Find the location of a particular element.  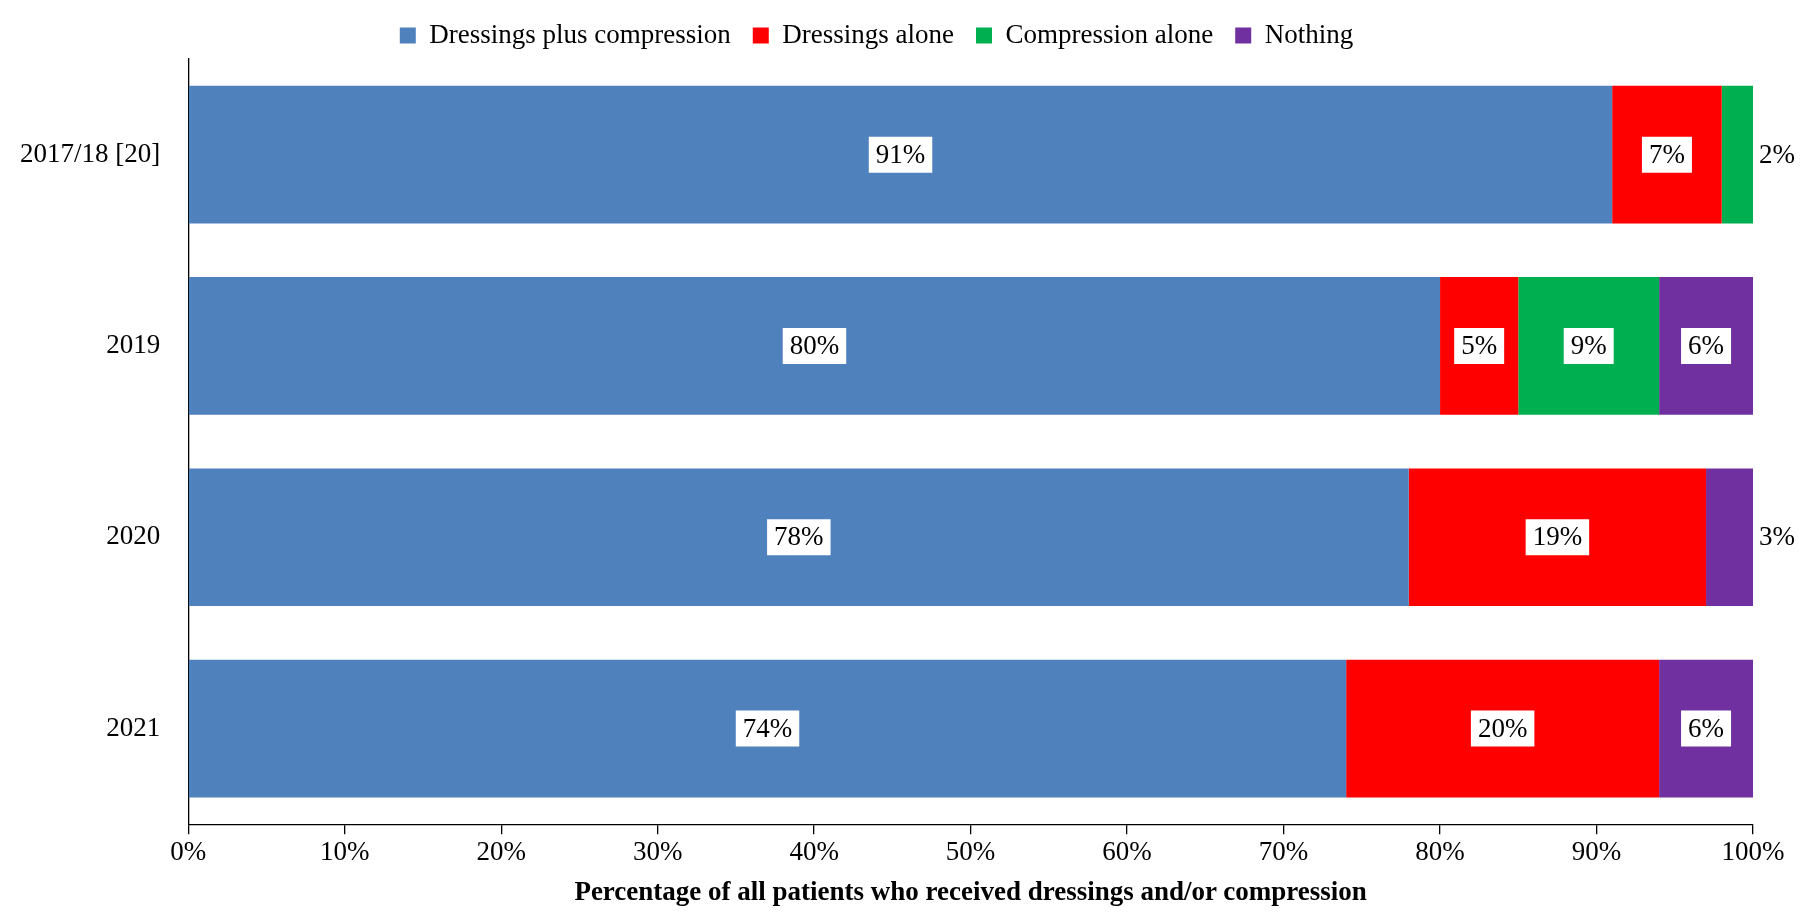

x-tick-label: 0% is located at coordinates (188, 851).